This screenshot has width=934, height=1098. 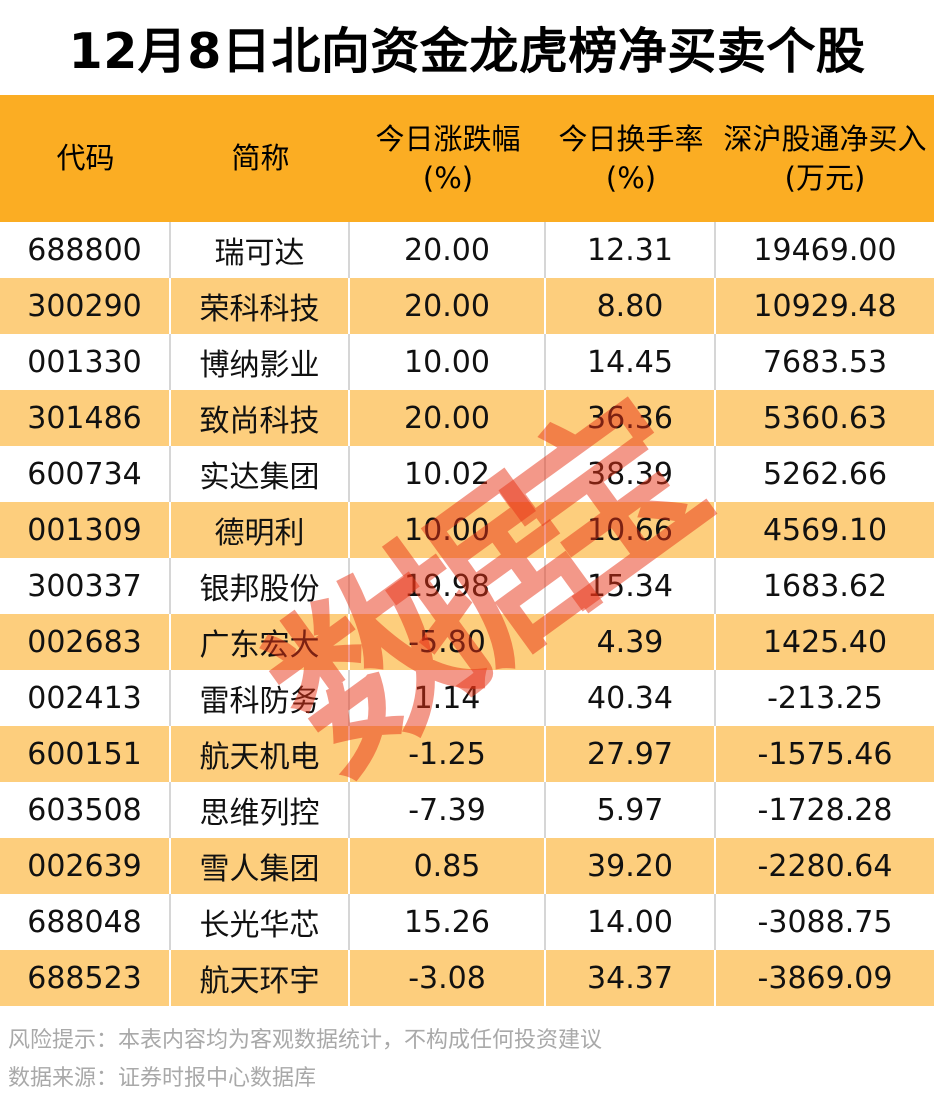 I want to click on table-header: 代码 简称 今日涨跌幅 (%) 今日换手率 (%) 深沪股通净买入 (万元), so click(x=467, y=158).